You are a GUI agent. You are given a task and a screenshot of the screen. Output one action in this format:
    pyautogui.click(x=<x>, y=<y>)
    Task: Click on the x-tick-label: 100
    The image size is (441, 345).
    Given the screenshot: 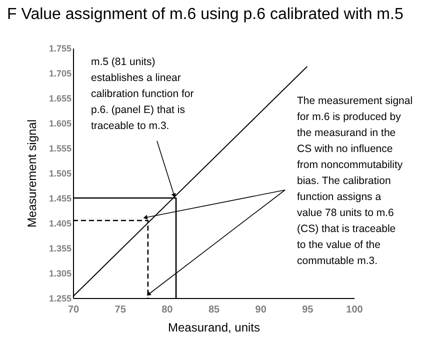 What is the action you would take?
    pyautogui.click(x=355, y=310)
    